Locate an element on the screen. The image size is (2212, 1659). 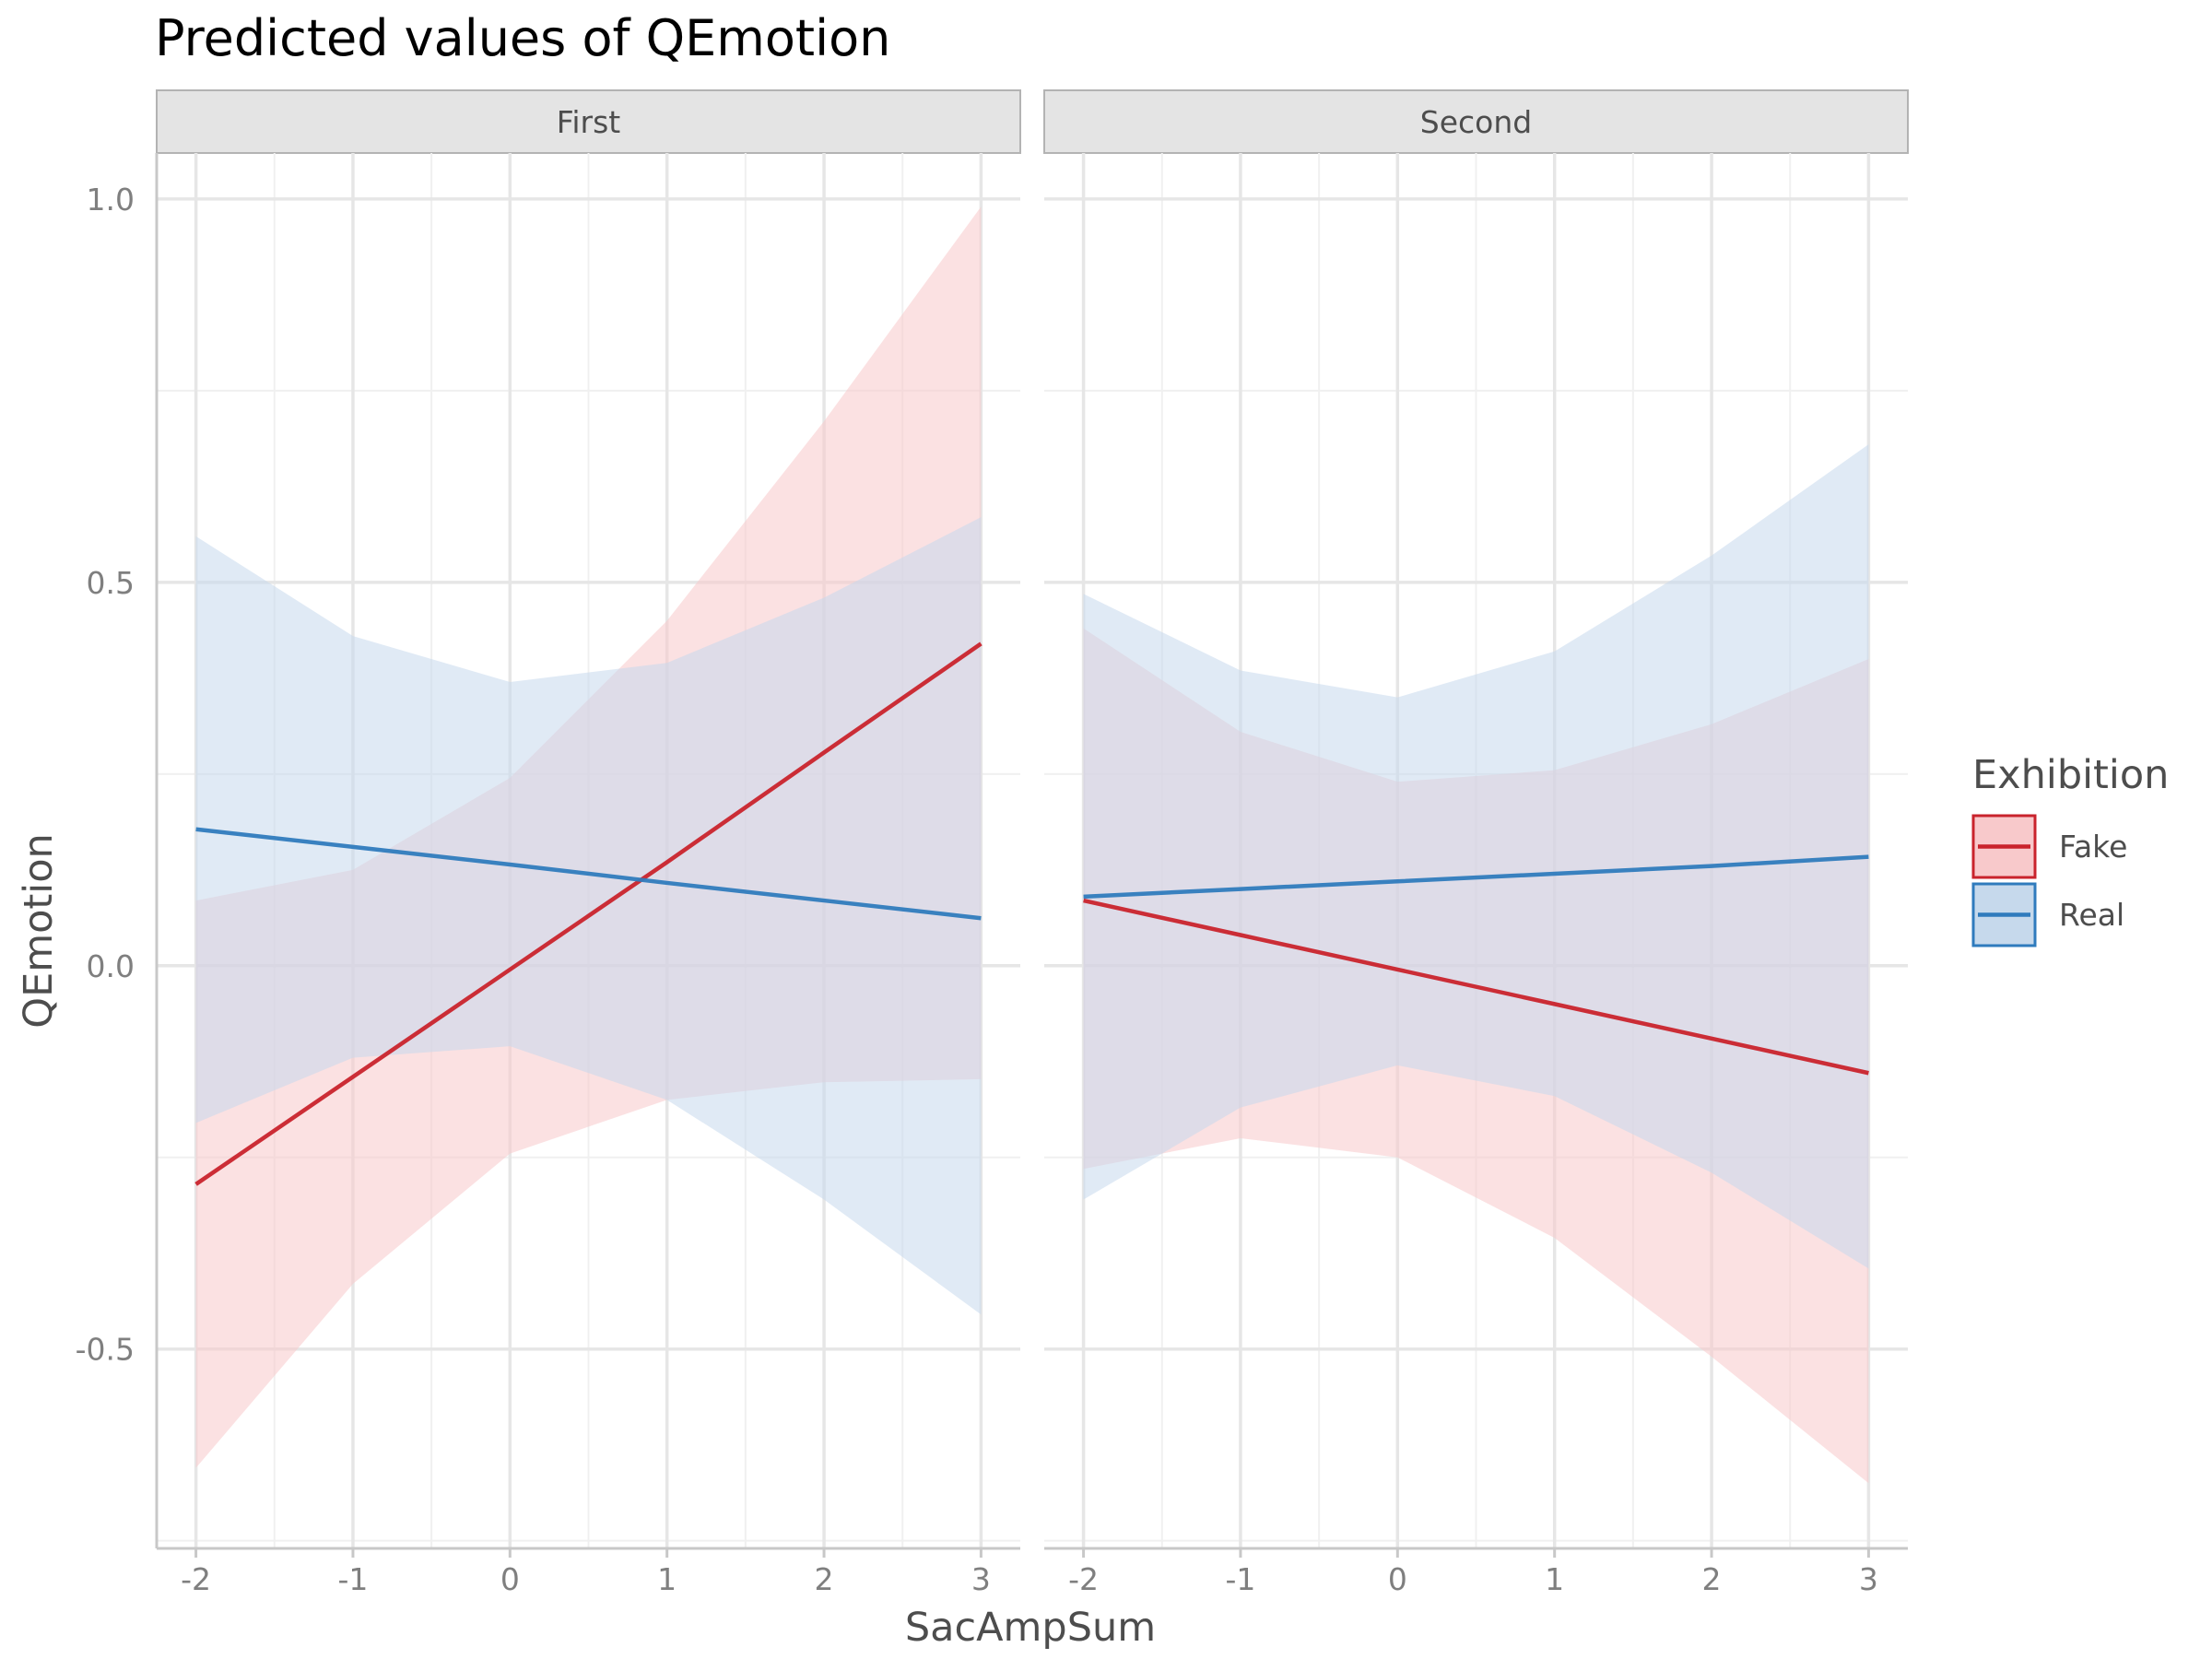
facet-strip-label: Second is located at coordinates (1476, 122).